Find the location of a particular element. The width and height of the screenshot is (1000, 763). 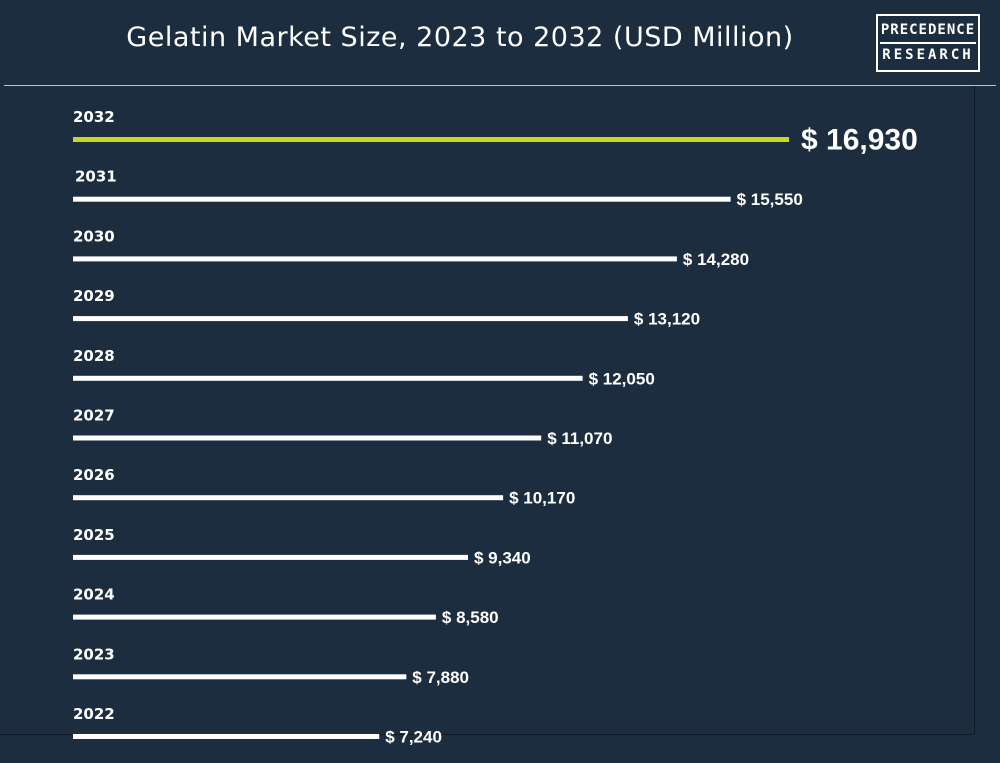

logo-line-2: RESEARCH is located at coordinates (928, 55).